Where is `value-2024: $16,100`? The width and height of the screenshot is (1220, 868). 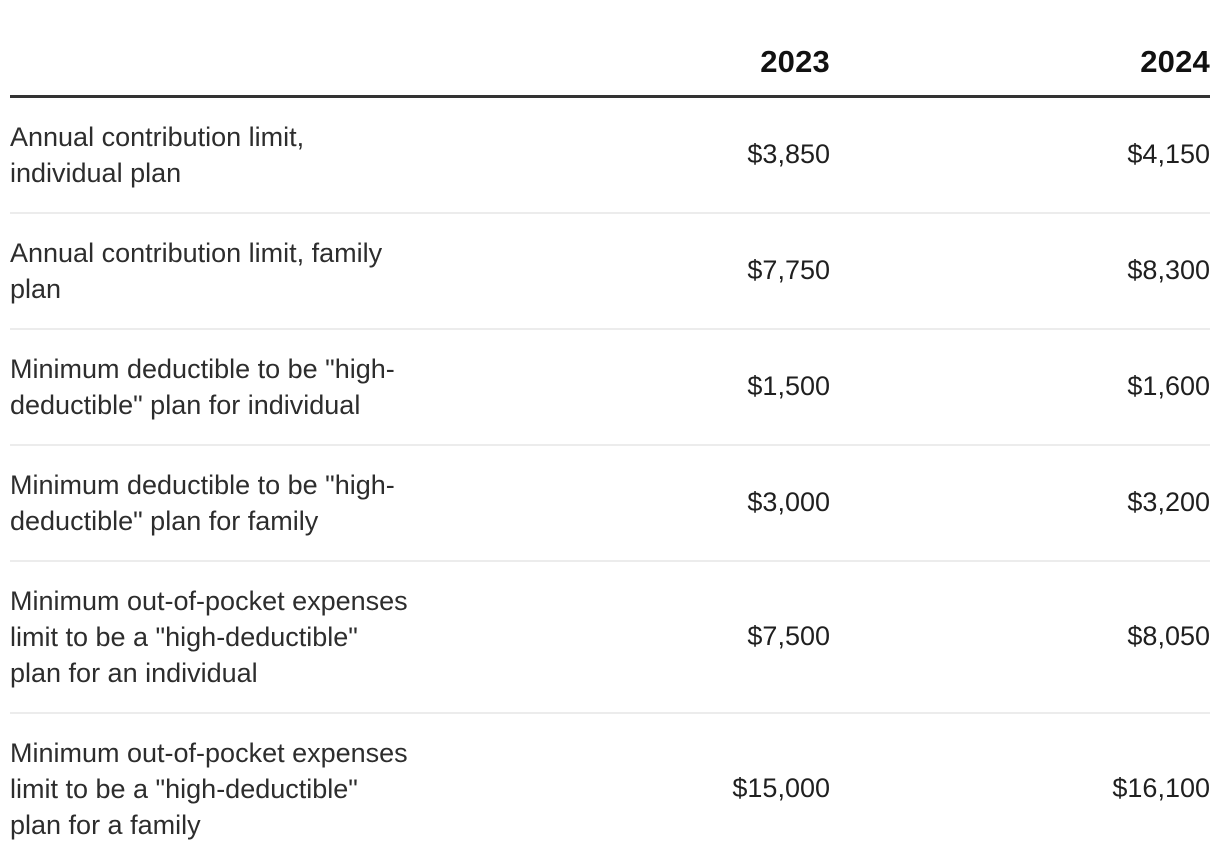 value-2024: $16,100 is located at coordinates (1020, 787).